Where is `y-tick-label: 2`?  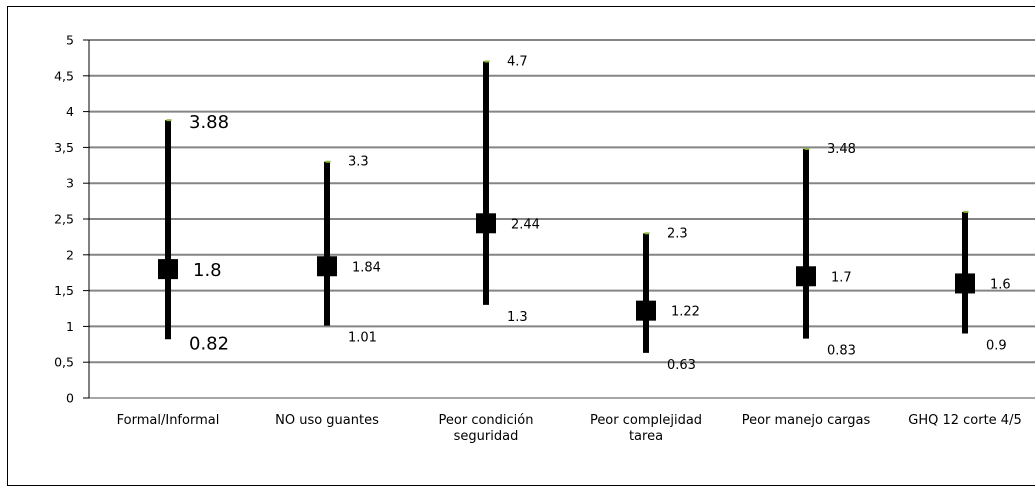
y-tick-label: 2 is located at coordinates (70, 254).